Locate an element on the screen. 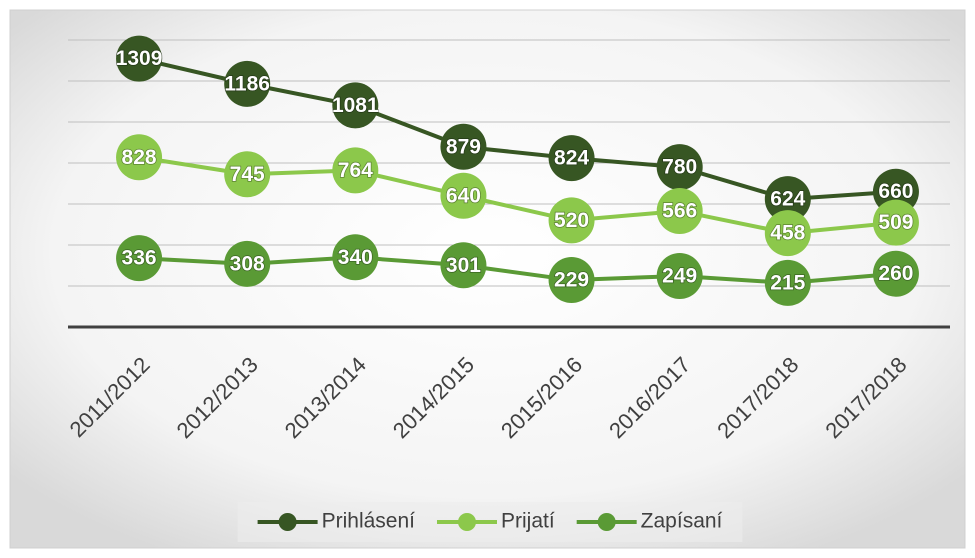  data-label: 308 is located at coordinates (247, 263).